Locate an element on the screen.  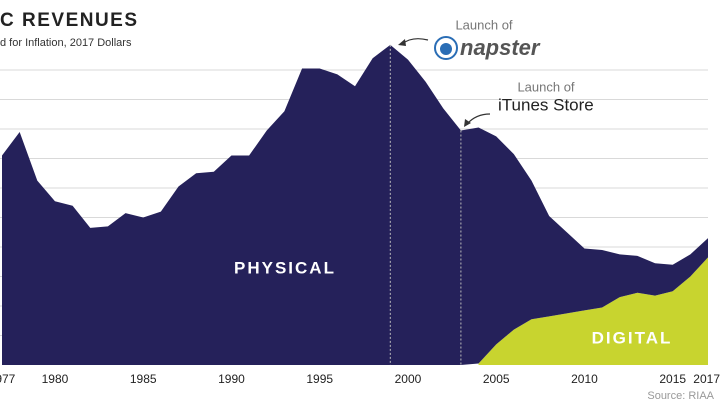
x-tick-label: 1990 is located at coordinates (231, 379).